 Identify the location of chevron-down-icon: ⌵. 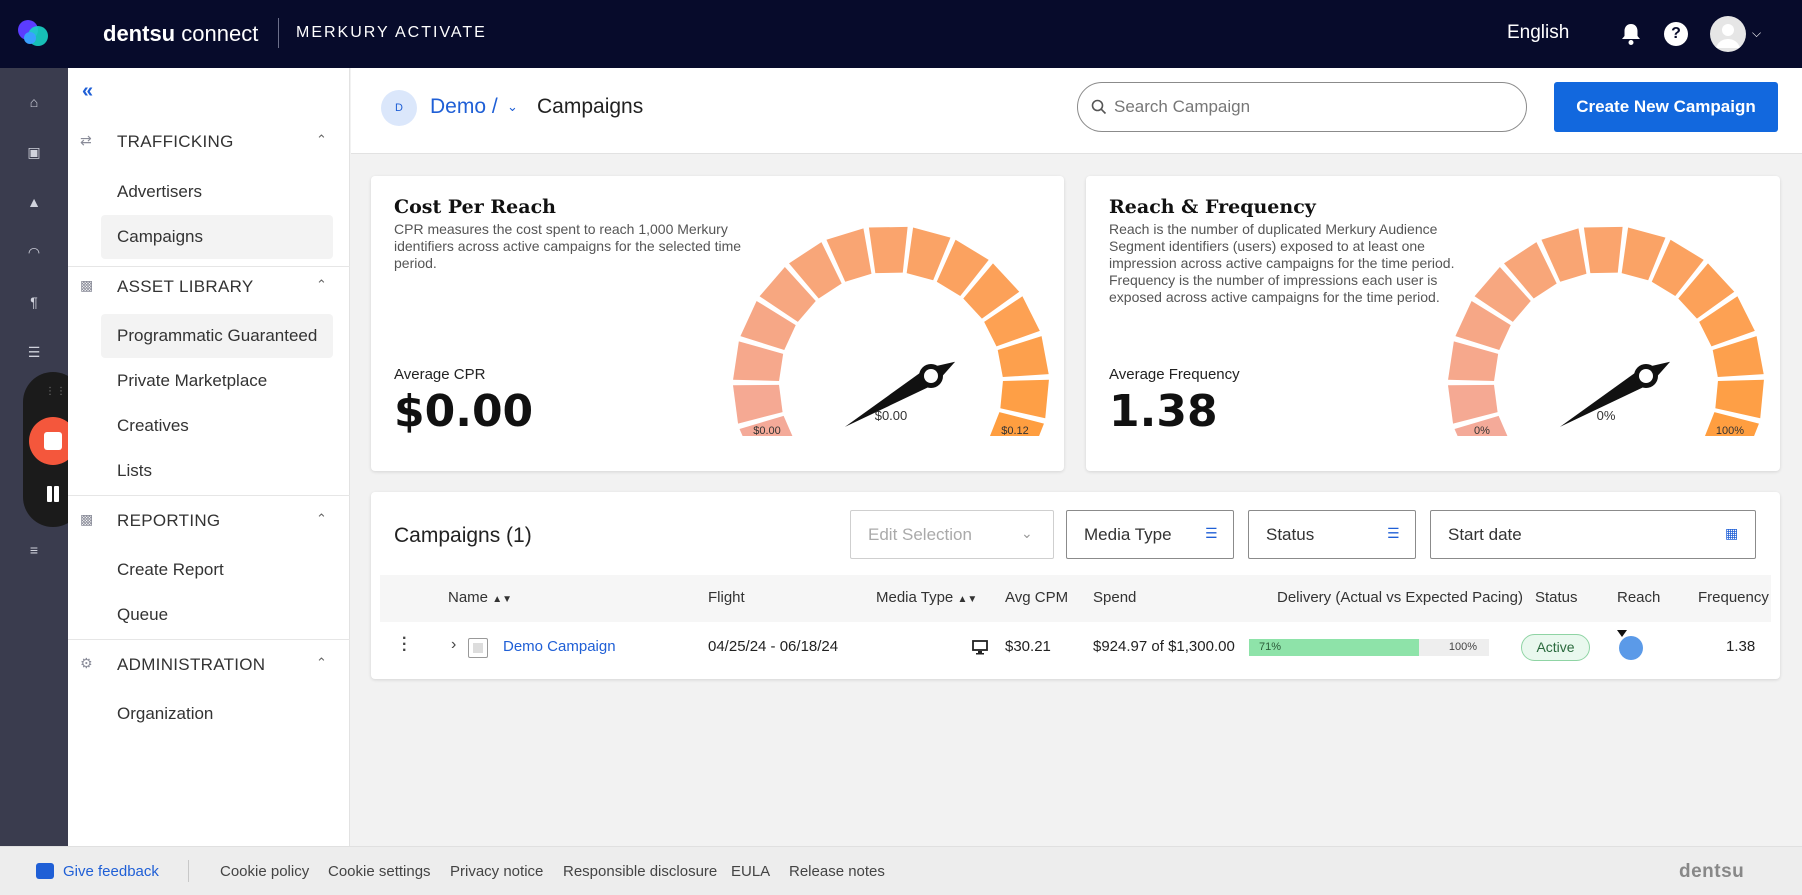
(1757, 33).